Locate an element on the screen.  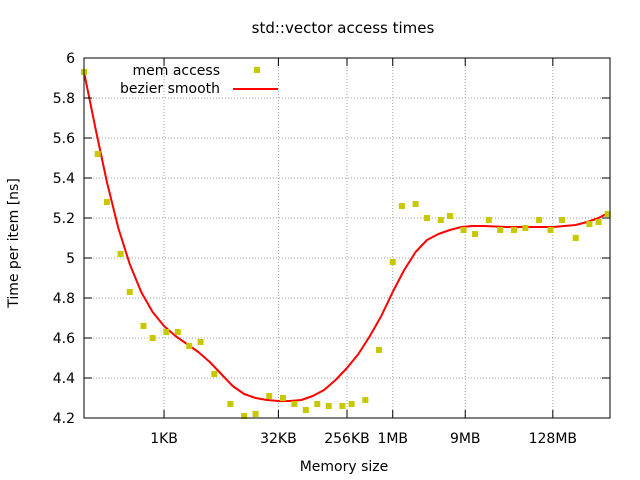
legend-label-bezier-smooth: bezier smooth is located at coordinates (170, 89).